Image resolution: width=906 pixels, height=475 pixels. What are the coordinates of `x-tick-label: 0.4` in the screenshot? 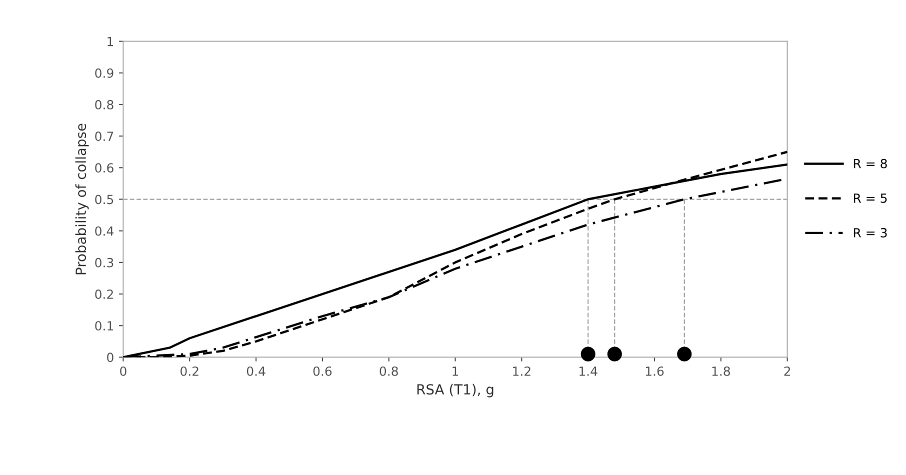 It's located at (256, 371).